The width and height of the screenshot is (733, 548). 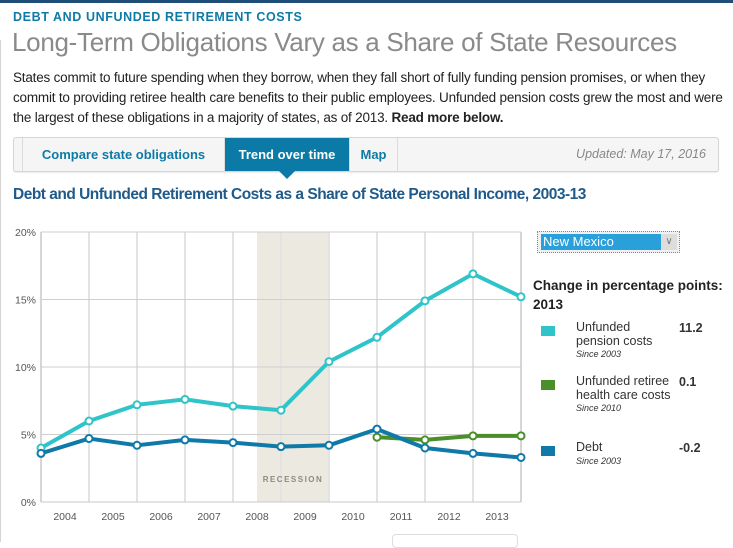 I want to click on x-tick-label: 2008, so click(x=257, y=517).